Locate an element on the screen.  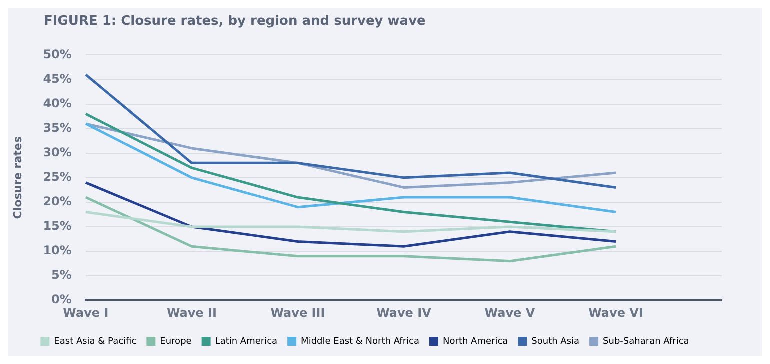
legend-label: South Asia is located at coordinates (556, 341).